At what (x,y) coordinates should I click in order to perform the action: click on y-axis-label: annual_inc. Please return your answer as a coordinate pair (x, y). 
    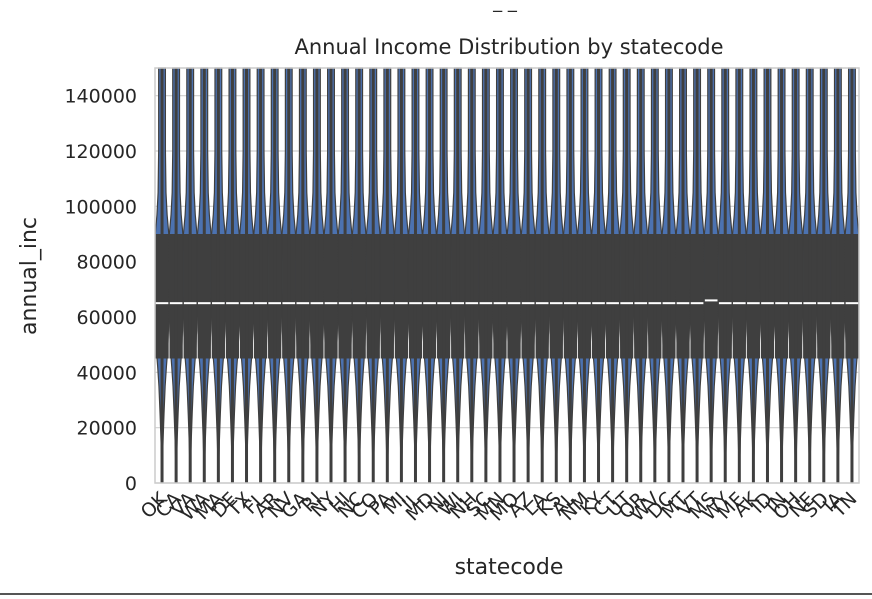
    Looking at the image, I should click on (29, 276).